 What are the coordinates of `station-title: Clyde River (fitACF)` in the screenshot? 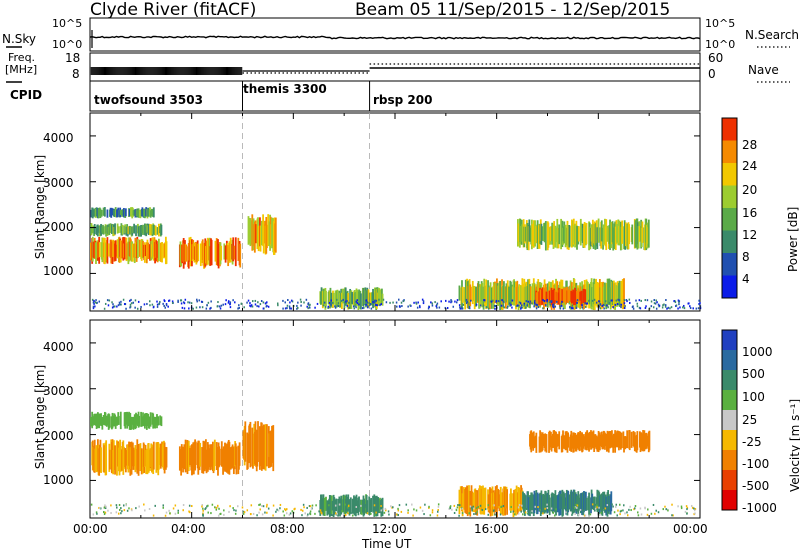 It's located at (173, 10).